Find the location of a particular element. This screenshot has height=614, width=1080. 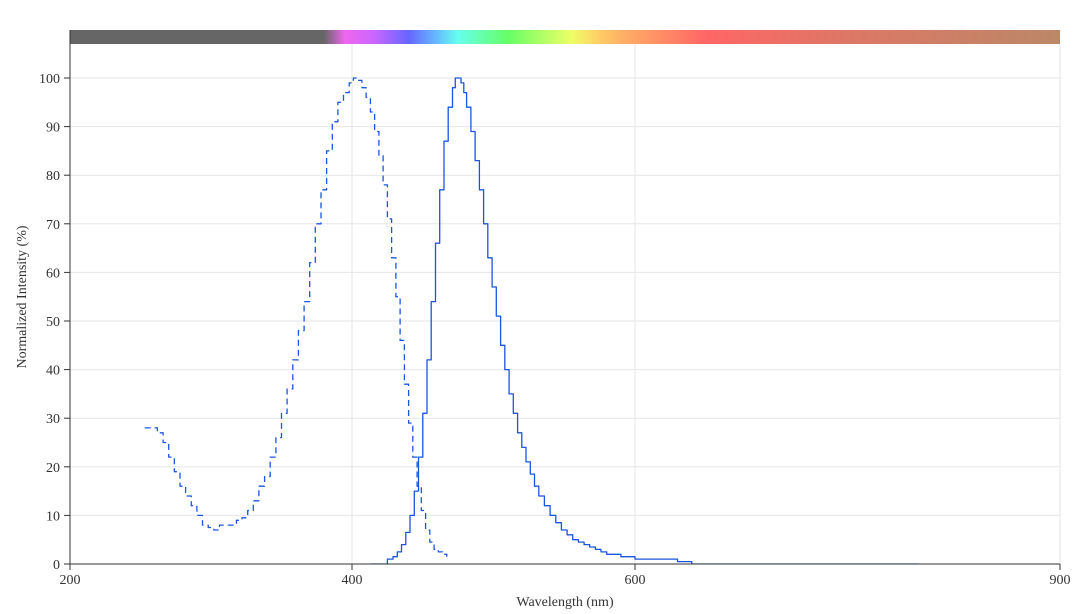

y-tick-label-80: 80 is located at coordinates (53, 176).